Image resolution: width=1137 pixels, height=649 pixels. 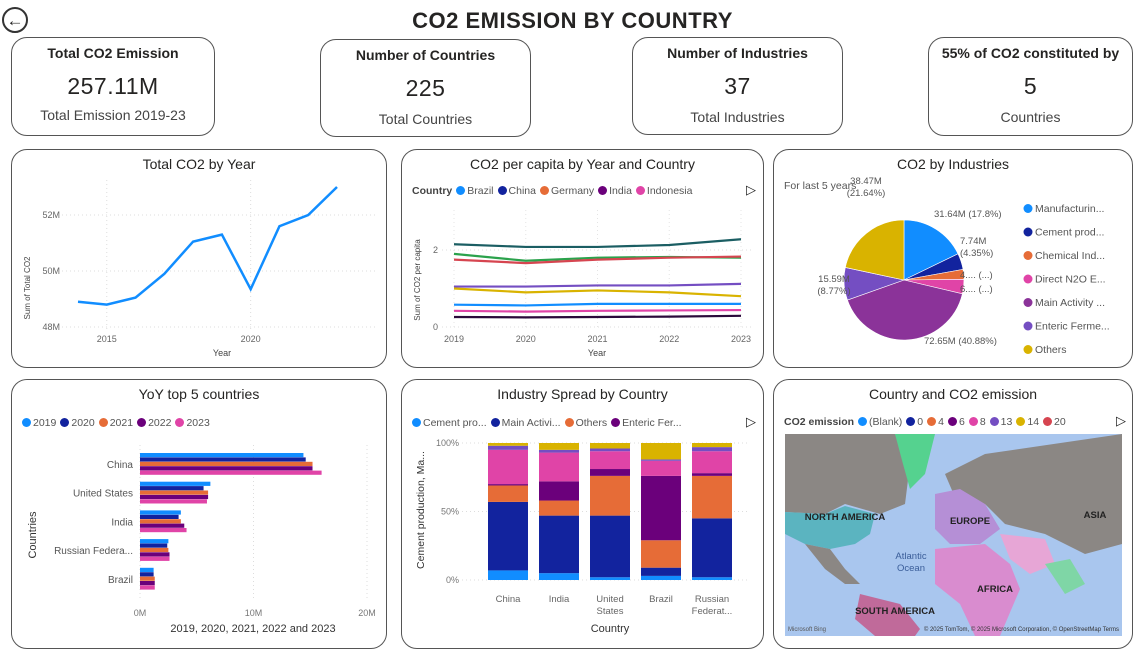 I want to click on legend-item: 6, so click(x=956, y=422).